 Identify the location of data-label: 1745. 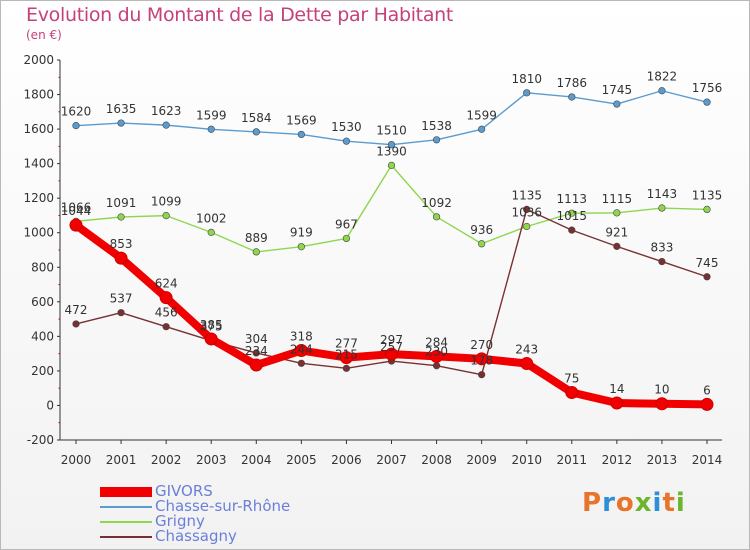
(617, 90).